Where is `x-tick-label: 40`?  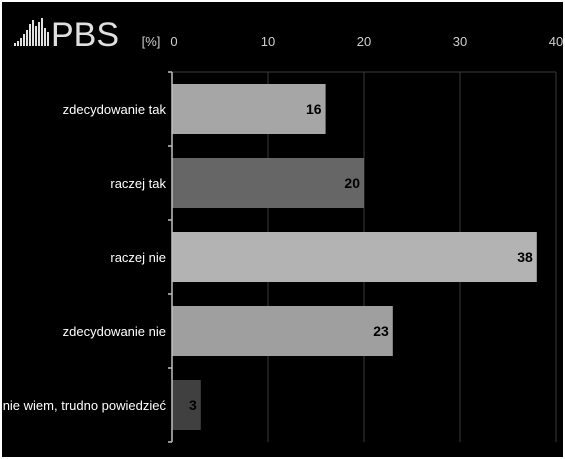
x-tick-label: 40 is located at coordinates (556, 41).